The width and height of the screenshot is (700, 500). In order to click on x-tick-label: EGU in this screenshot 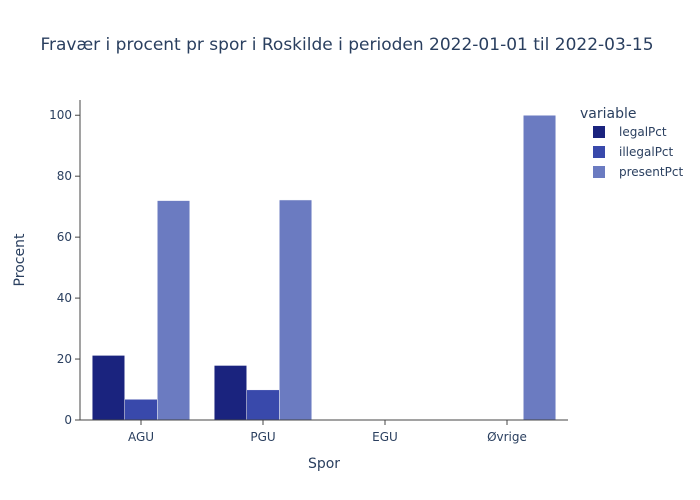, I will do `click(385, 437)`.